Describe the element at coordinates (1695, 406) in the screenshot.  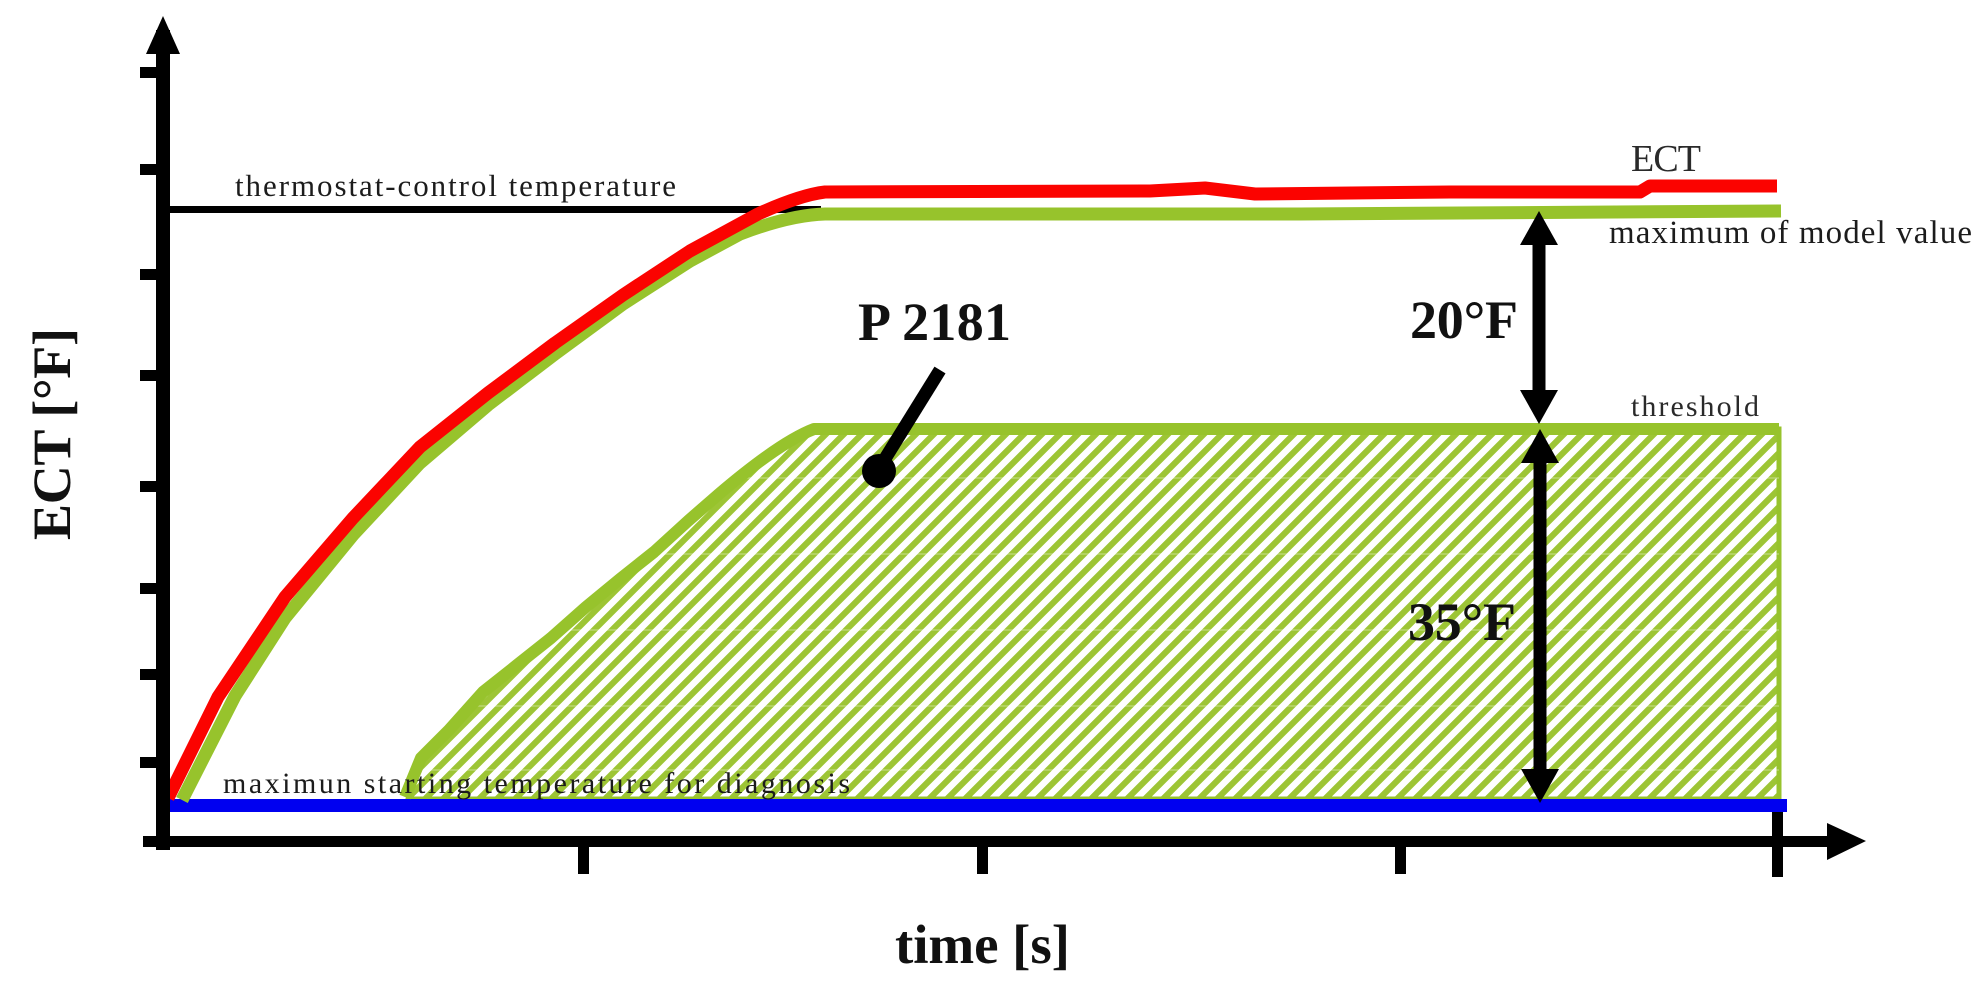
I see `svg-text: threshold` at that location.